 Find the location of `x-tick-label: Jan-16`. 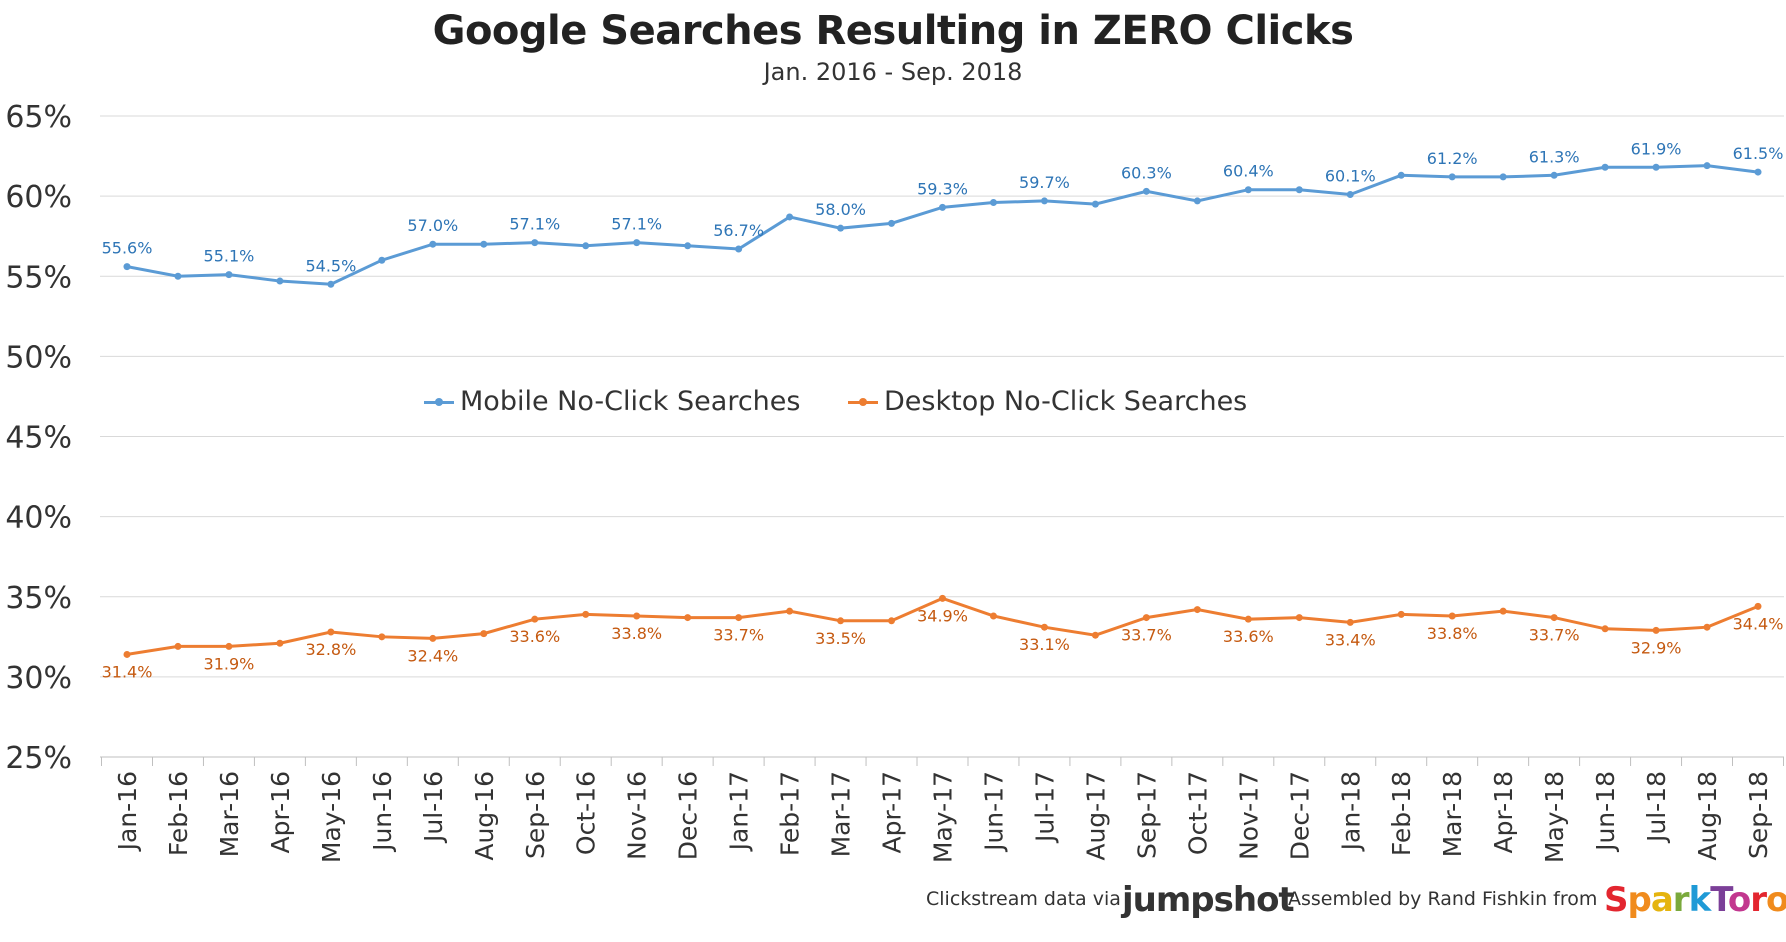

x-tick-label: Jan-16 is located at coordinates (127, 811).